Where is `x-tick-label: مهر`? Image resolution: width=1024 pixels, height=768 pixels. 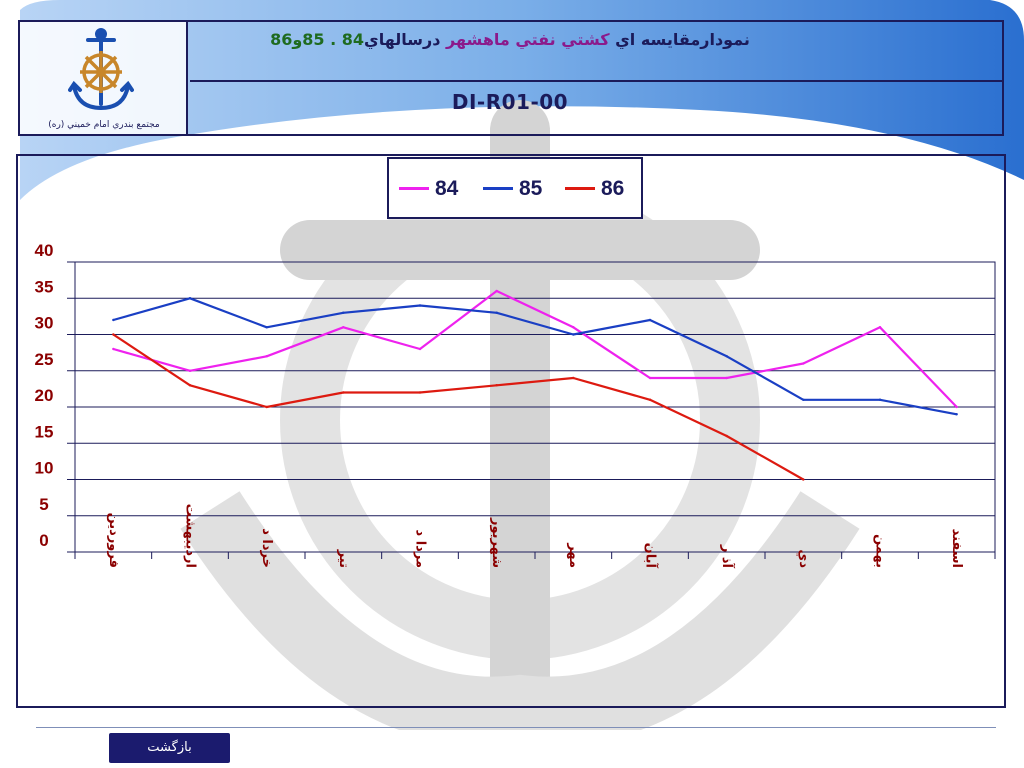
x-tick-label: مهر is located at coordinates (573, 555).